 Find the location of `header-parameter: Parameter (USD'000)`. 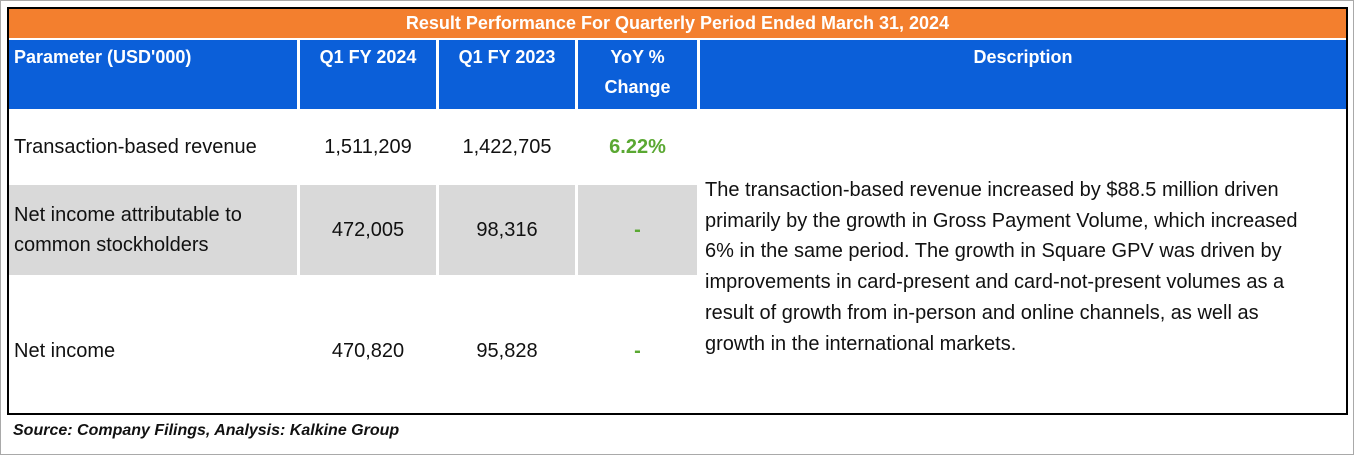

header-parameter: Parameter (USD'000) is located at coordinates (153, 74).